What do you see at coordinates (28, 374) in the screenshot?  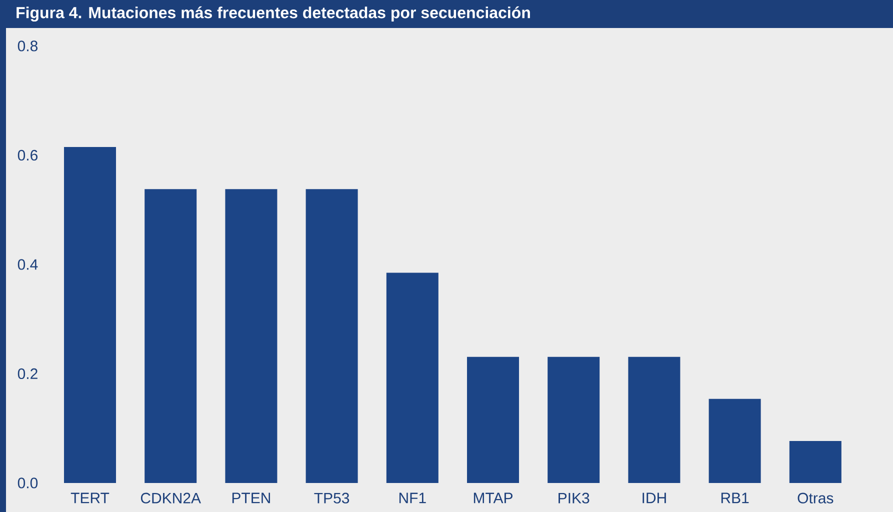 I see `y-tick-label: 0.2` at bounding box center [28, 374].